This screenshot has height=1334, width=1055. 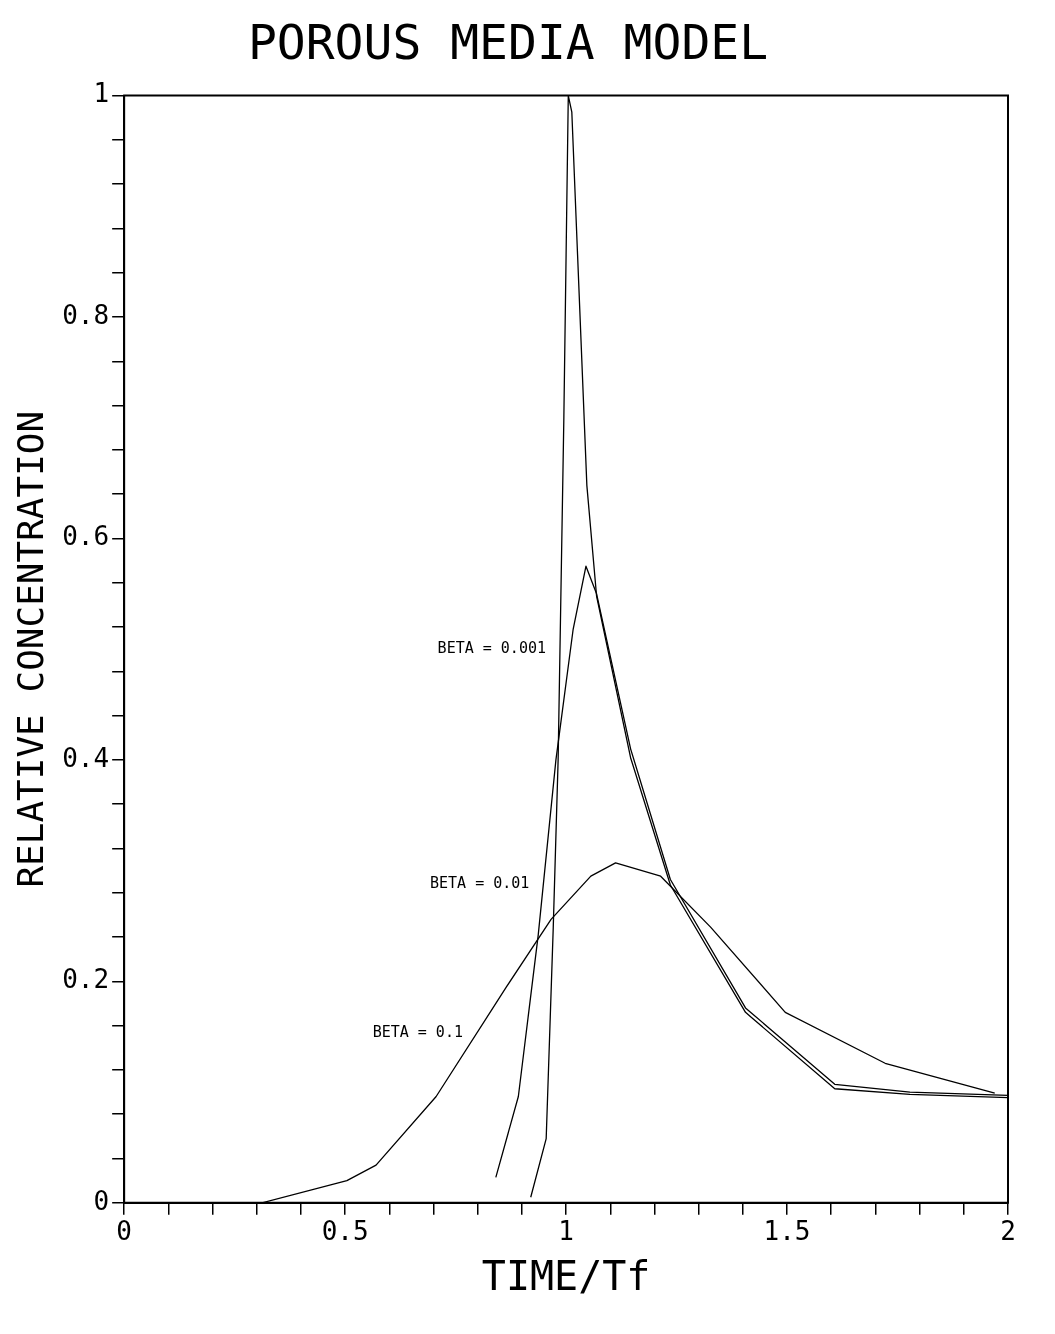 What do you see at coordinates (101, 93) in the screenshot?
I see `y-tick-label: 1` at bounding box center [101, 93].